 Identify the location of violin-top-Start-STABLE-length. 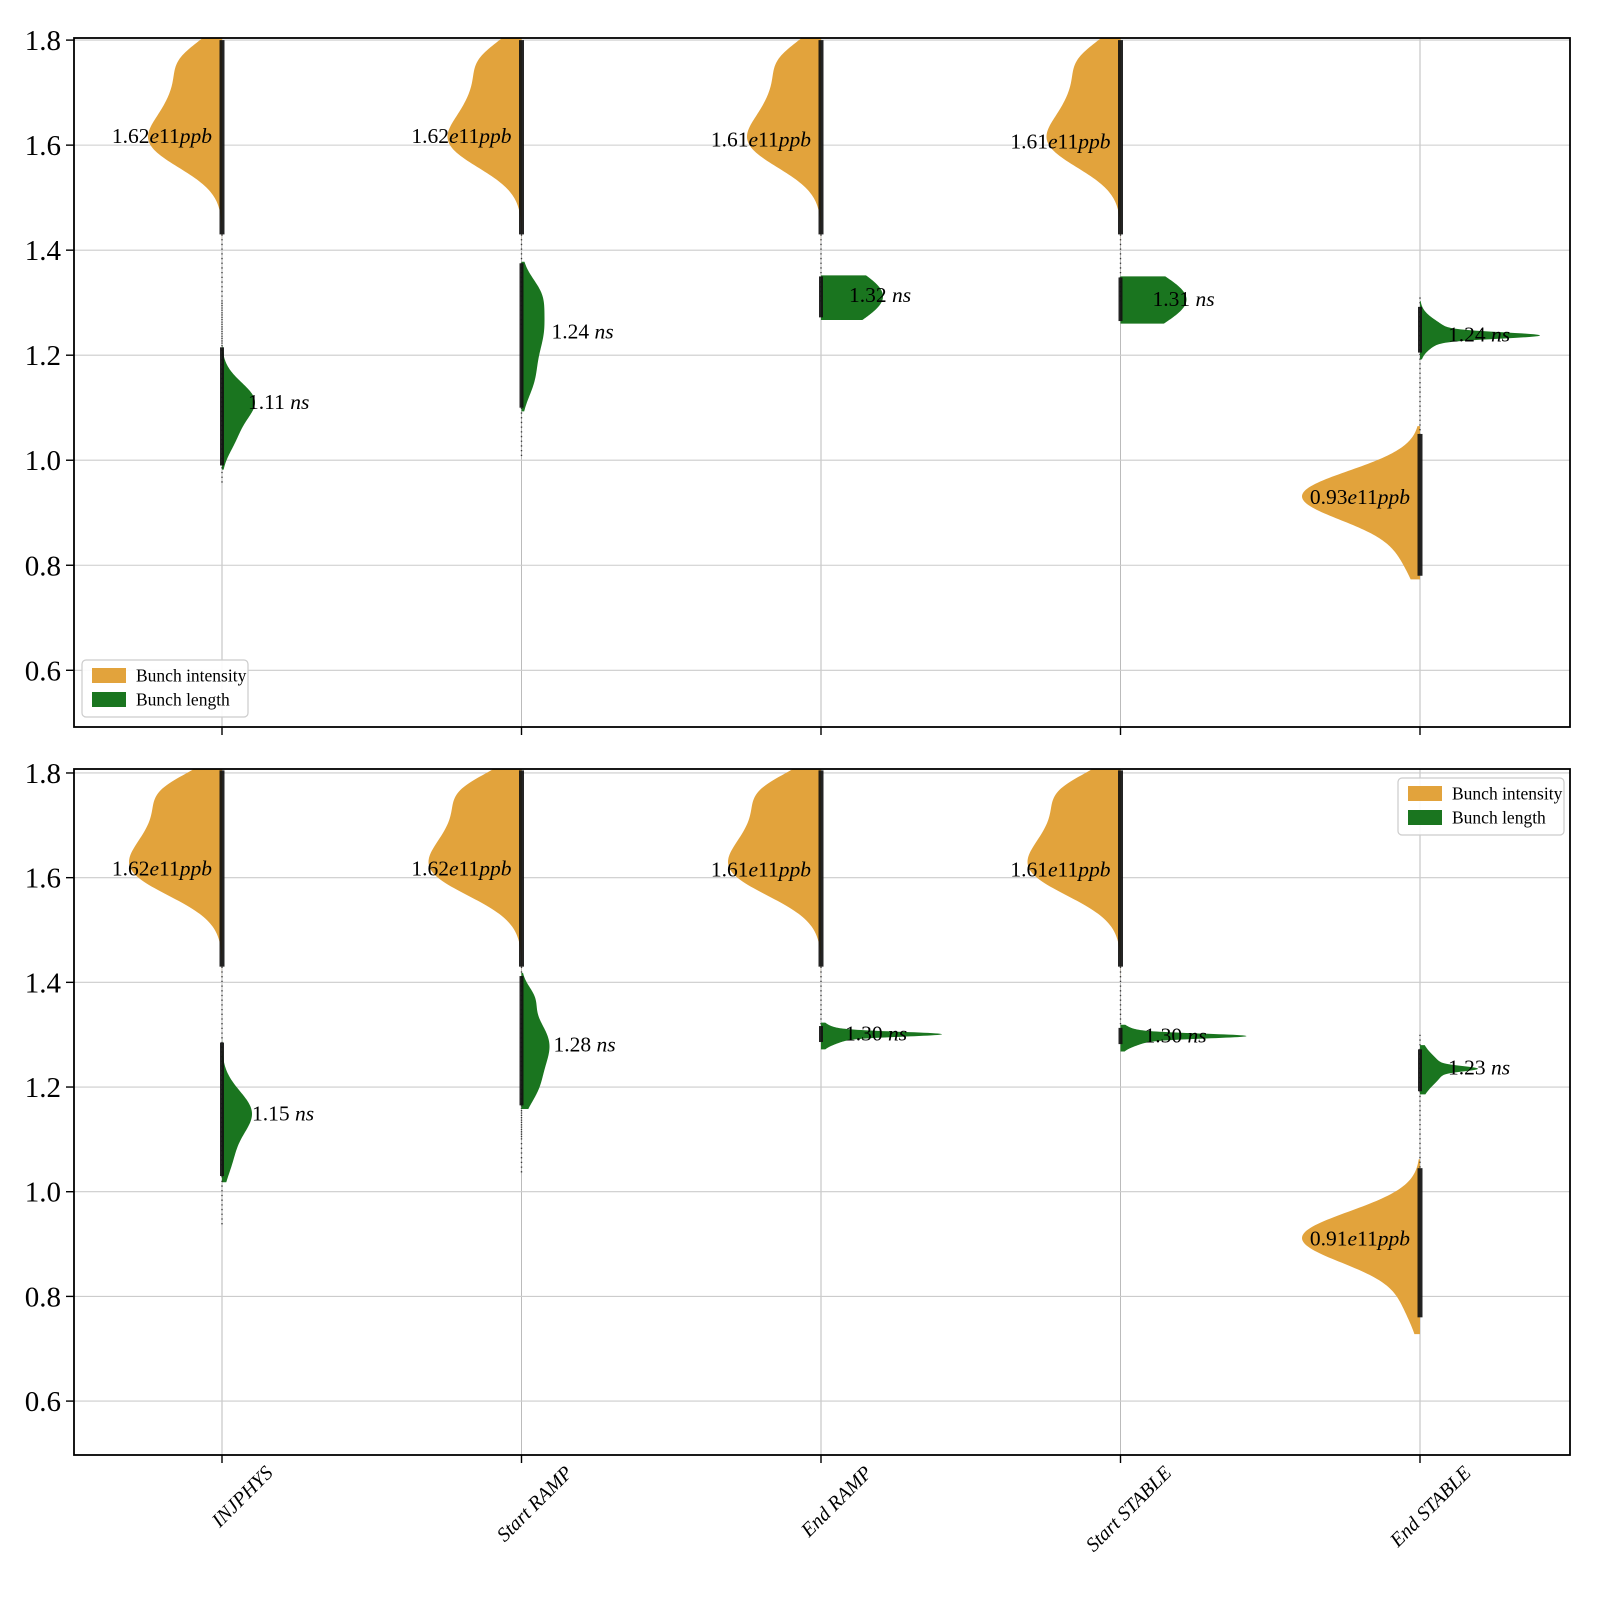
(1153, 300).